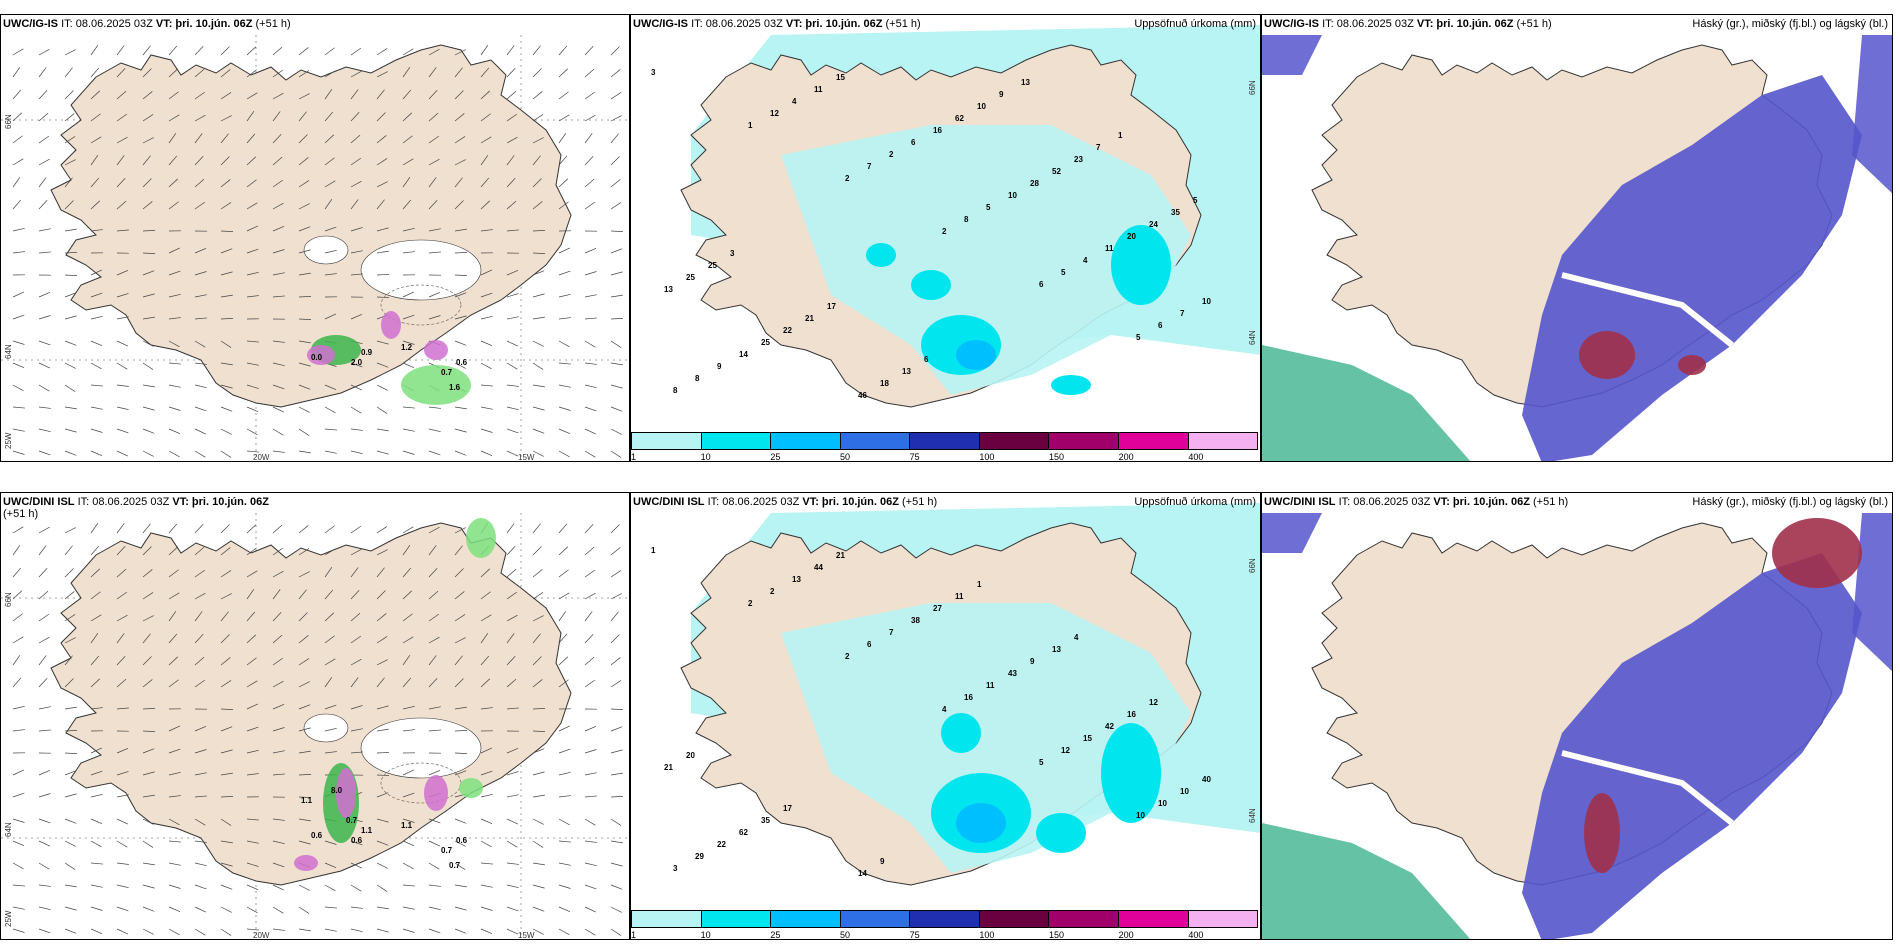 The image size is (1900, 950). I want to click on colorbar-tick: 200, so click(1126, 457).